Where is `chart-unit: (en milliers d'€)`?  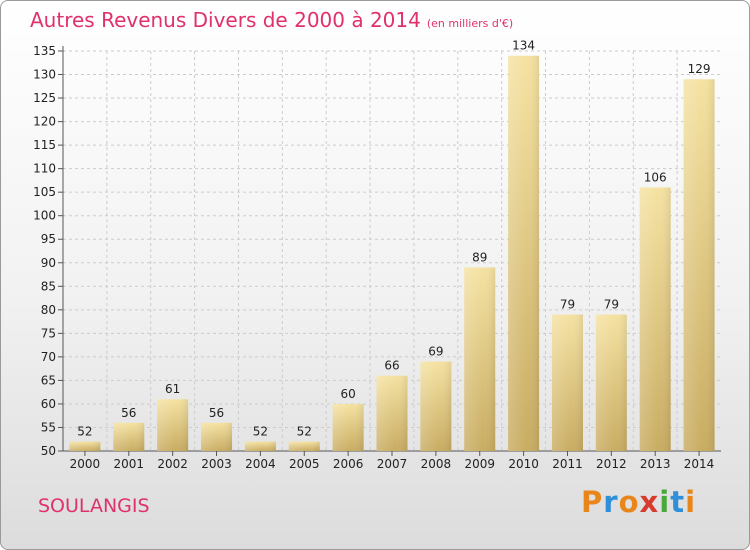 chart-unit: (en milliers d'€) is located at coordinates (470, 23).